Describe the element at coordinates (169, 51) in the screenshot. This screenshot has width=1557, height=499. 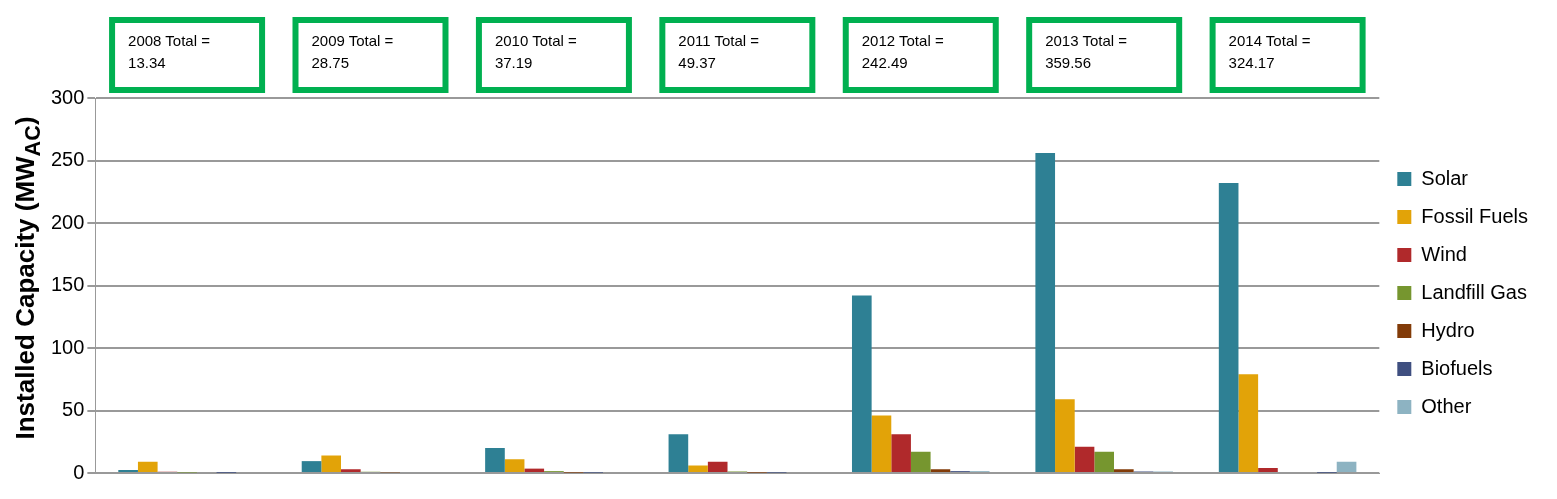
I see `text: 2008 Total = 13.34` at that location.